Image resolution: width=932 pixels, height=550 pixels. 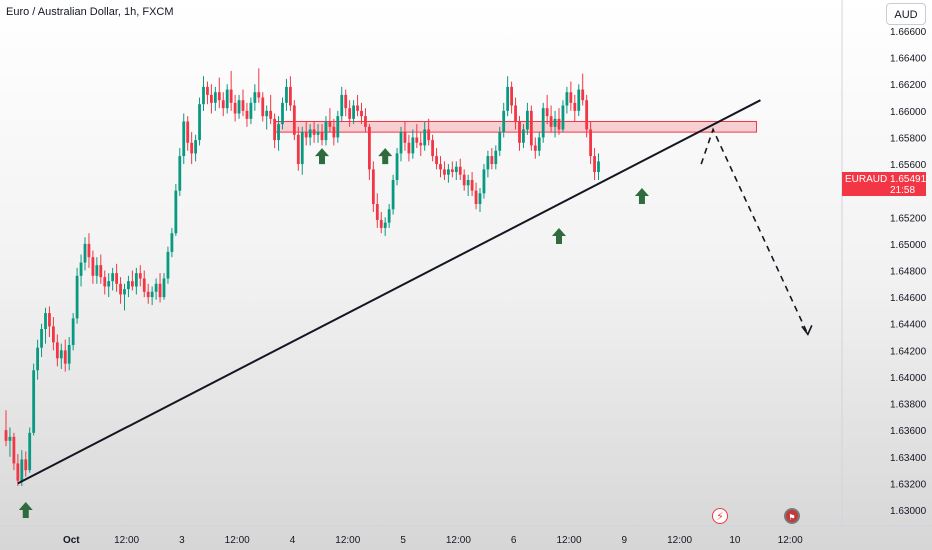 What do you see at coordinates (792, 516) in the screenshot?
I see `flag-icon: ⚑` at bounding box center [792, 516].